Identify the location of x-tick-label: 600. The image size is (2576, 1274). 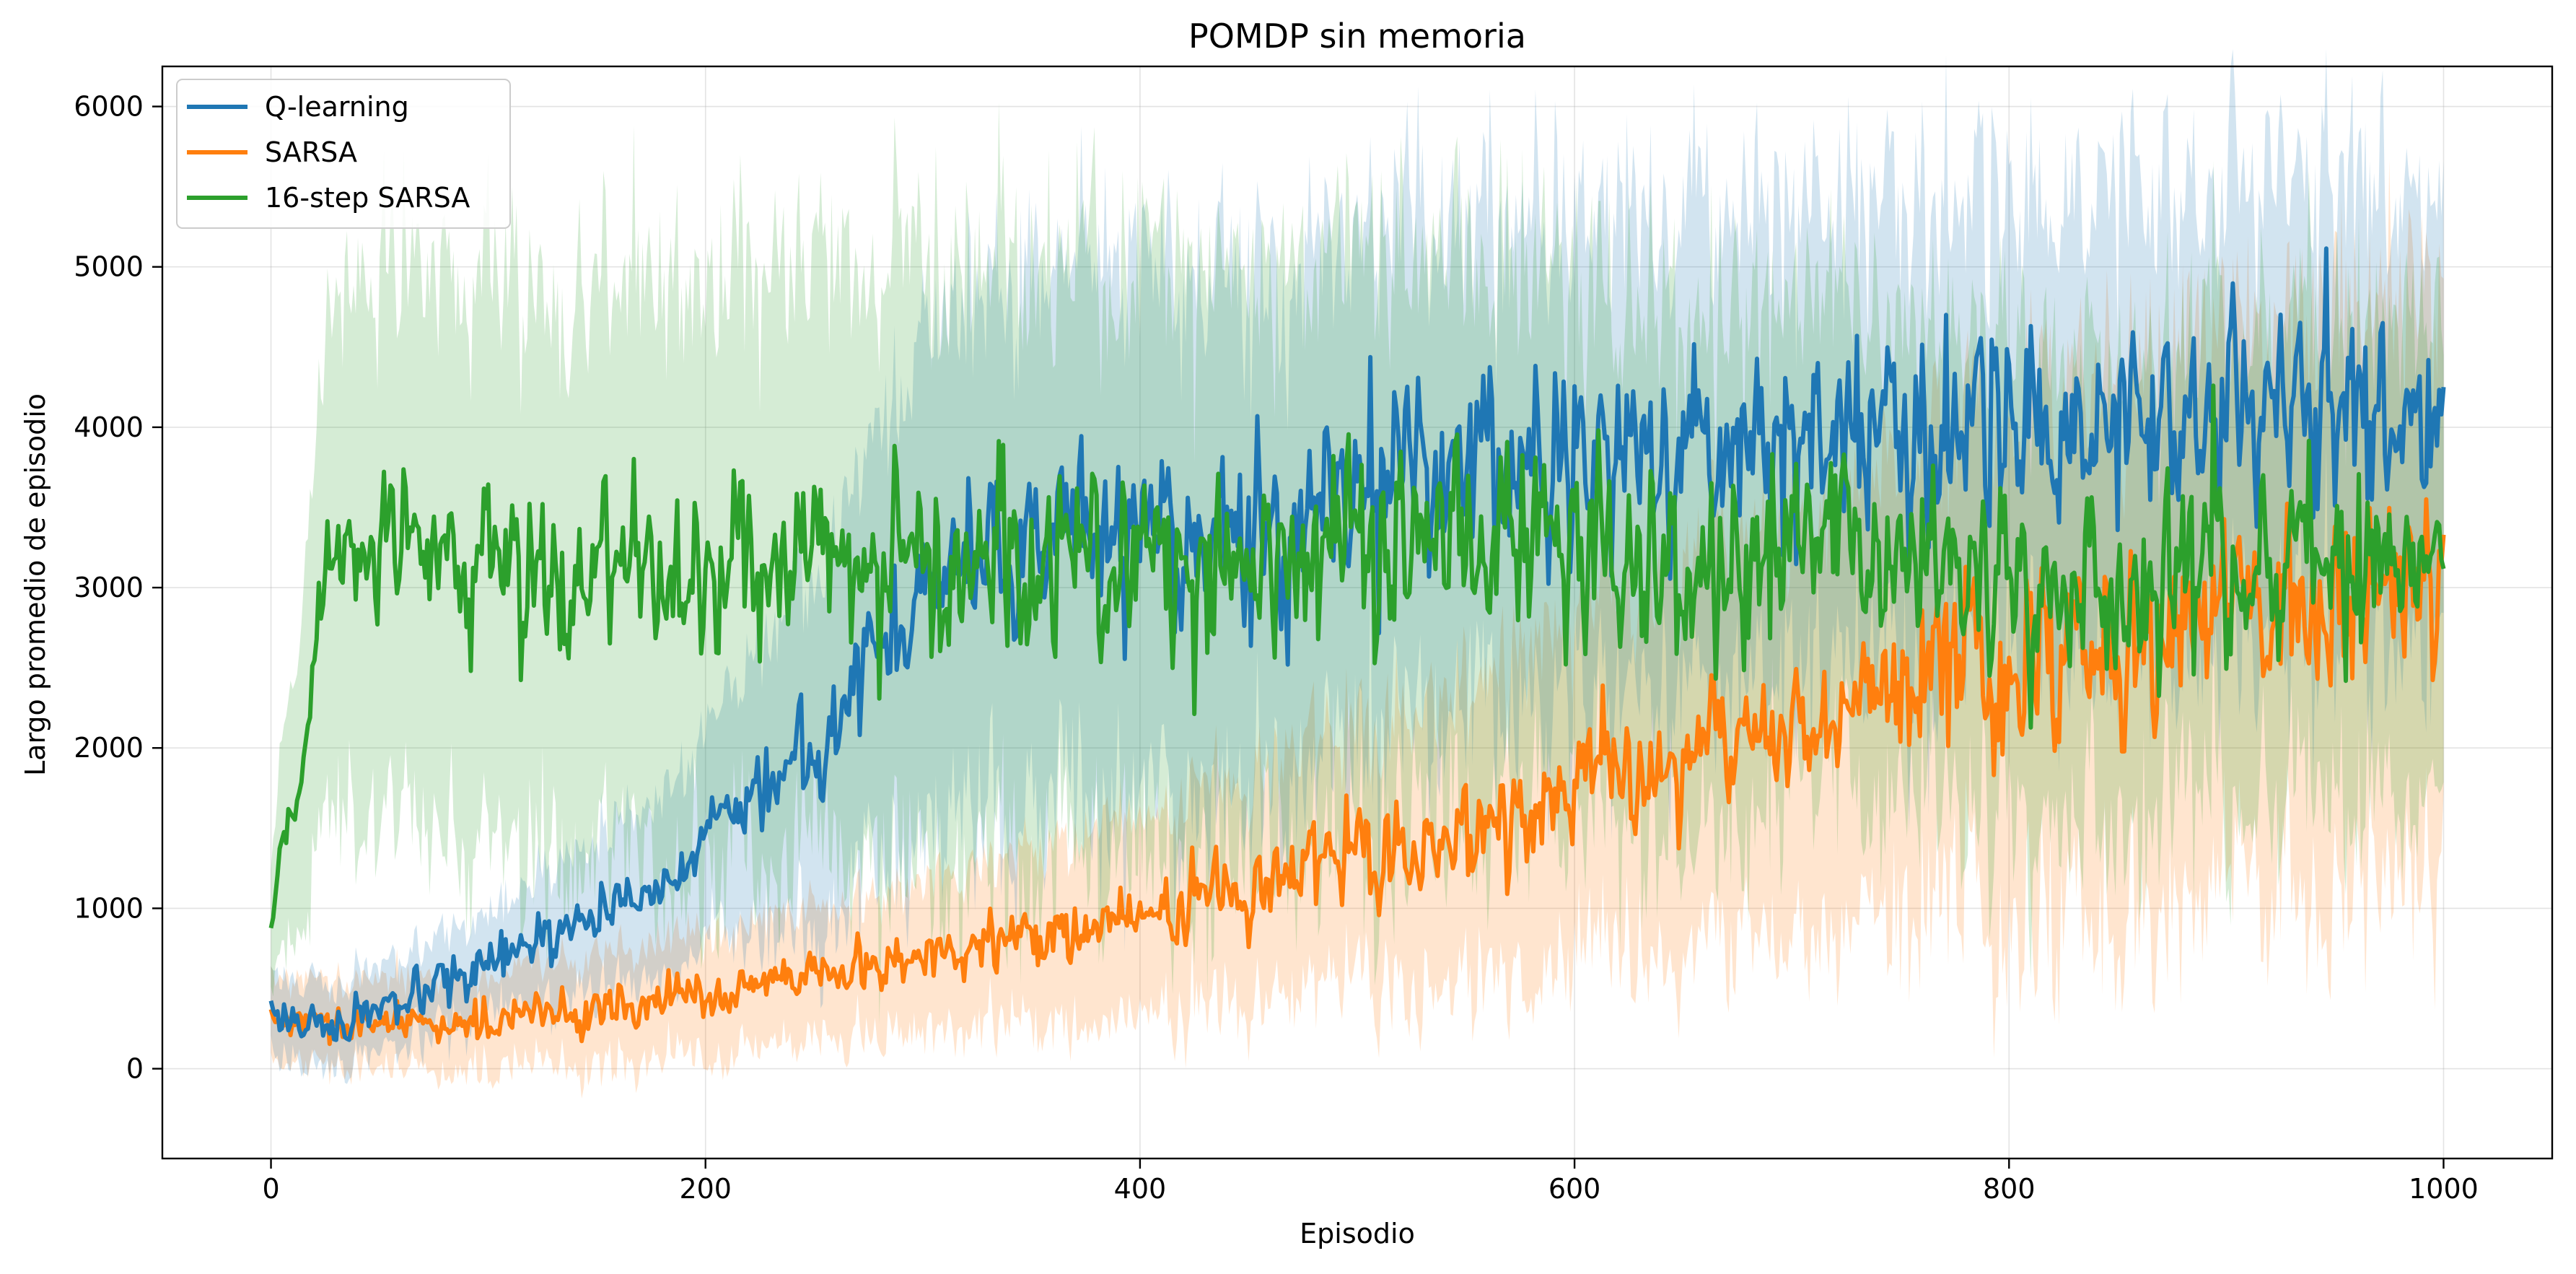
(1574, 1189).